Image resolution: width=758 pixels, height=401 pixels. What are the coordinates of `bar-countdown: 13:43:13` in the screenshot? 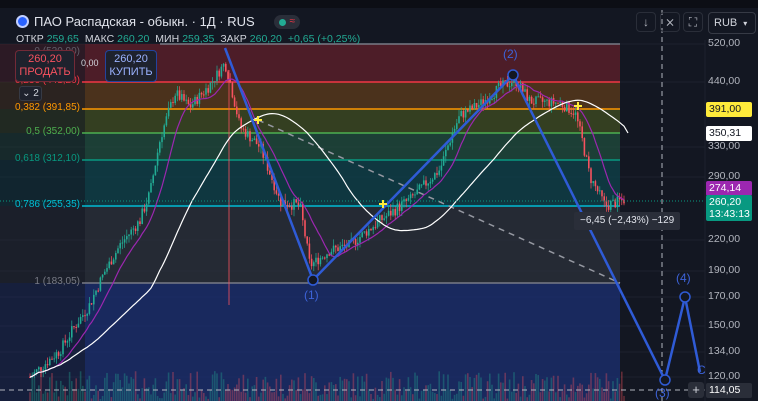 It's located at (729, 214).